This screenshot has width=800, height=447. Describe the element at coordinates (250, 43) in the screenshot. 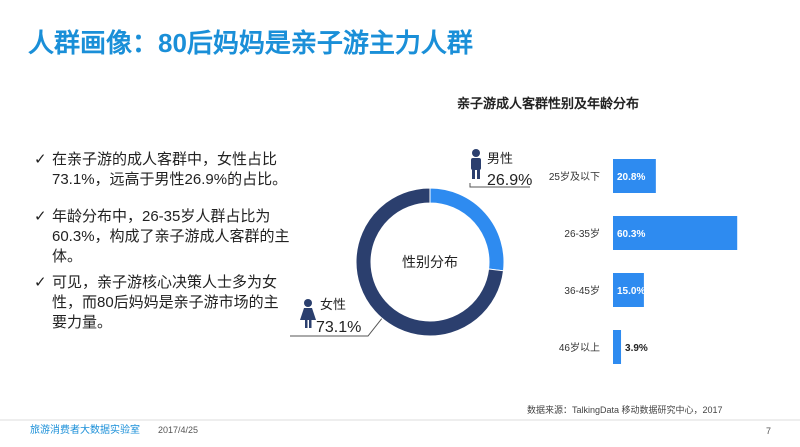

I see `slide-title: 人群画像：80后妈妈是亲子游主力人群` at that location.